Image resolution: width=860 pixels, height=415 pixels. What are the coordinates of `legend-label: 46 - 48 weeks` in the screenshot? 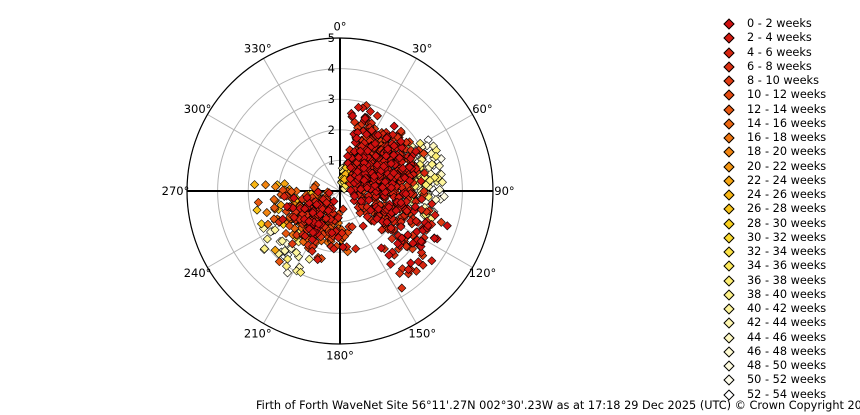 It's located at (787, 351).